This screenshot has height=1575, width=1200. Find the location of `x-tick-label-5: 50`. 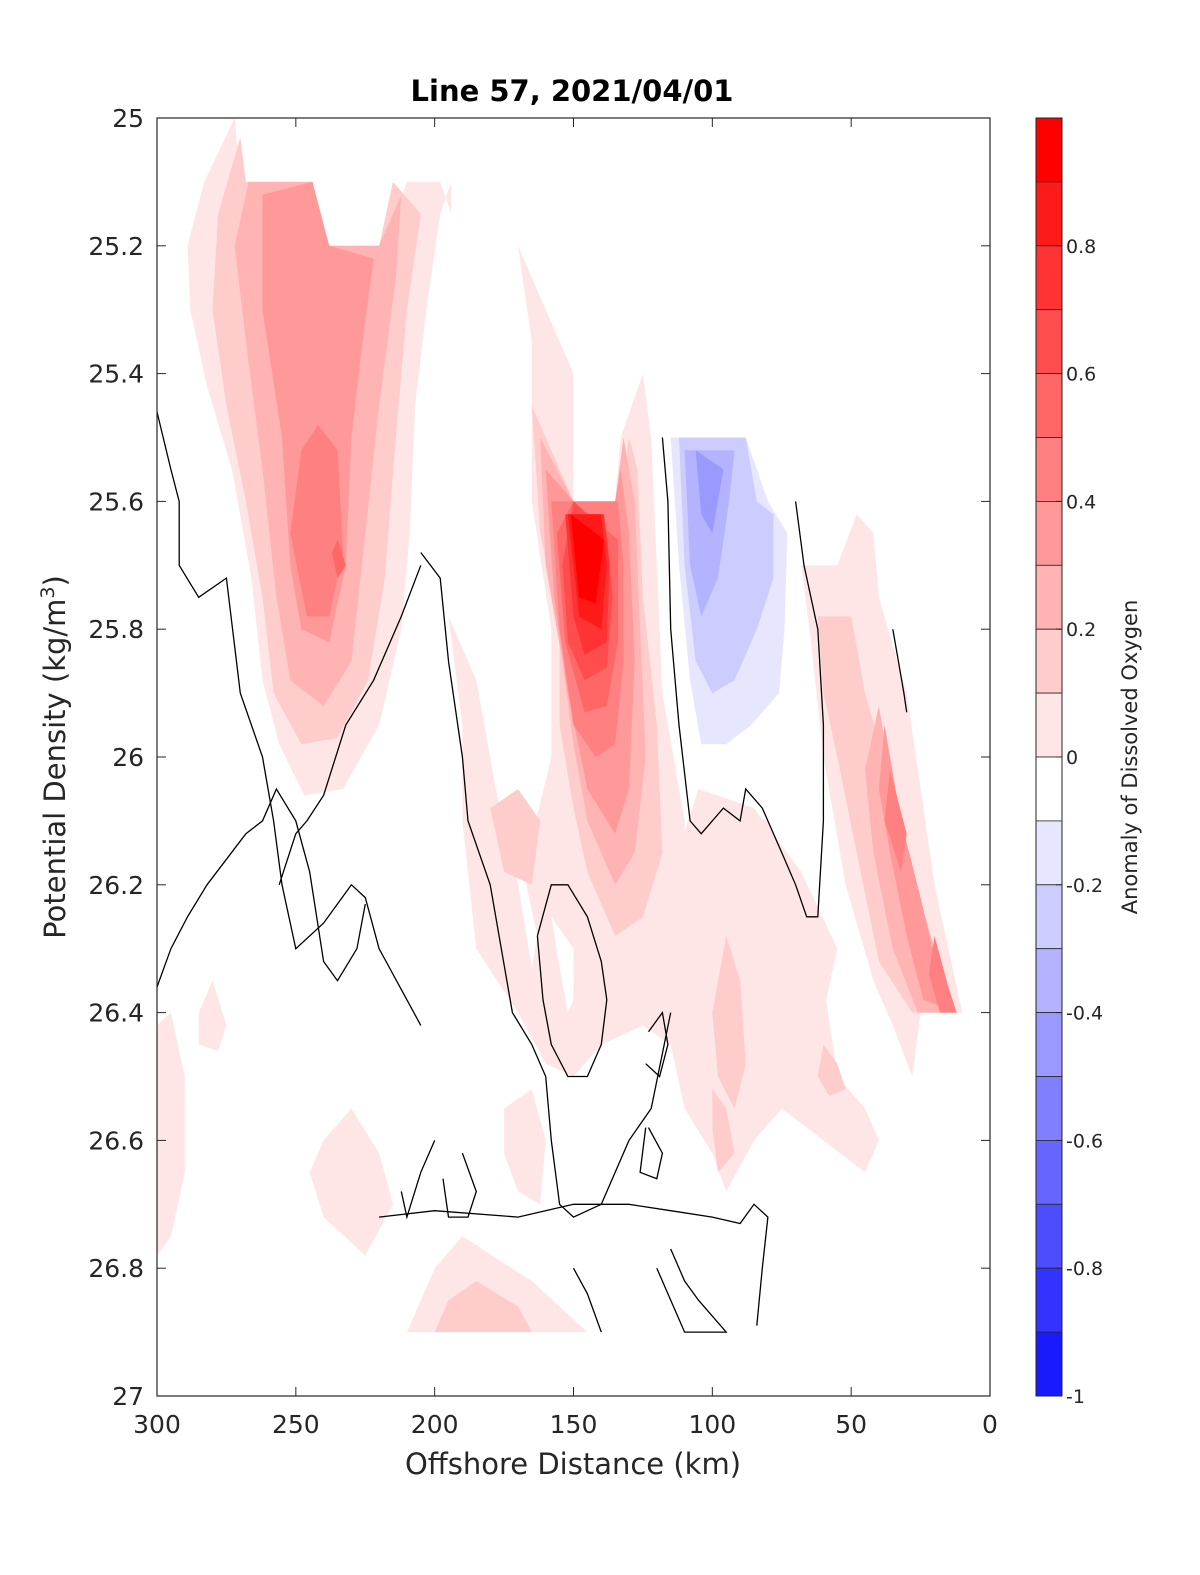

x-tick-label-5: 50 is located at coordinates (851, 1424).